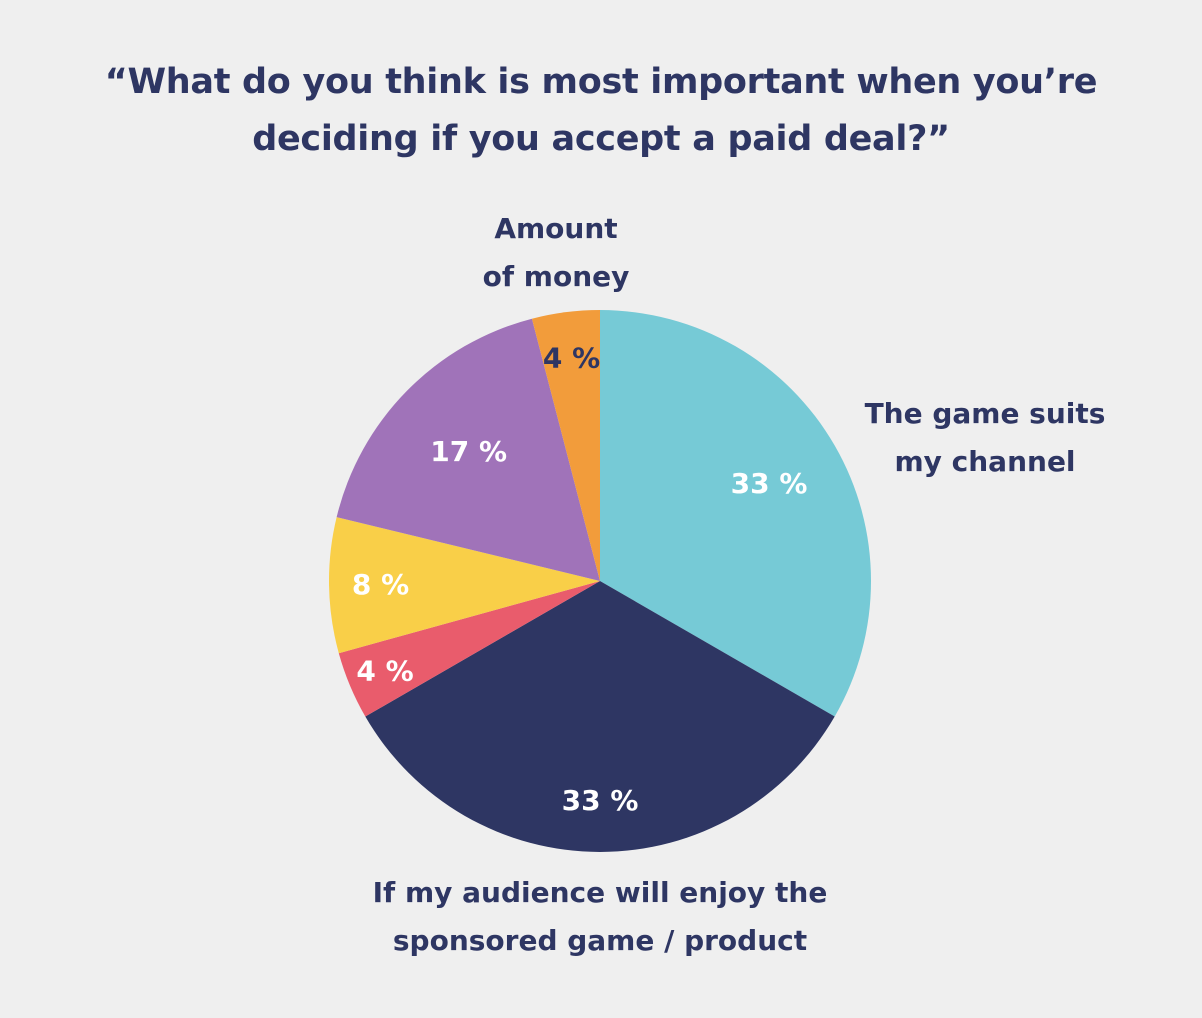 The width and height of the screenshot is (1202, 1018). What do you see at coordinates (556, 276) in the screenshot?
I see `slice-label-amount-of-money-line-2: of money` at bounding box center [556, 276].